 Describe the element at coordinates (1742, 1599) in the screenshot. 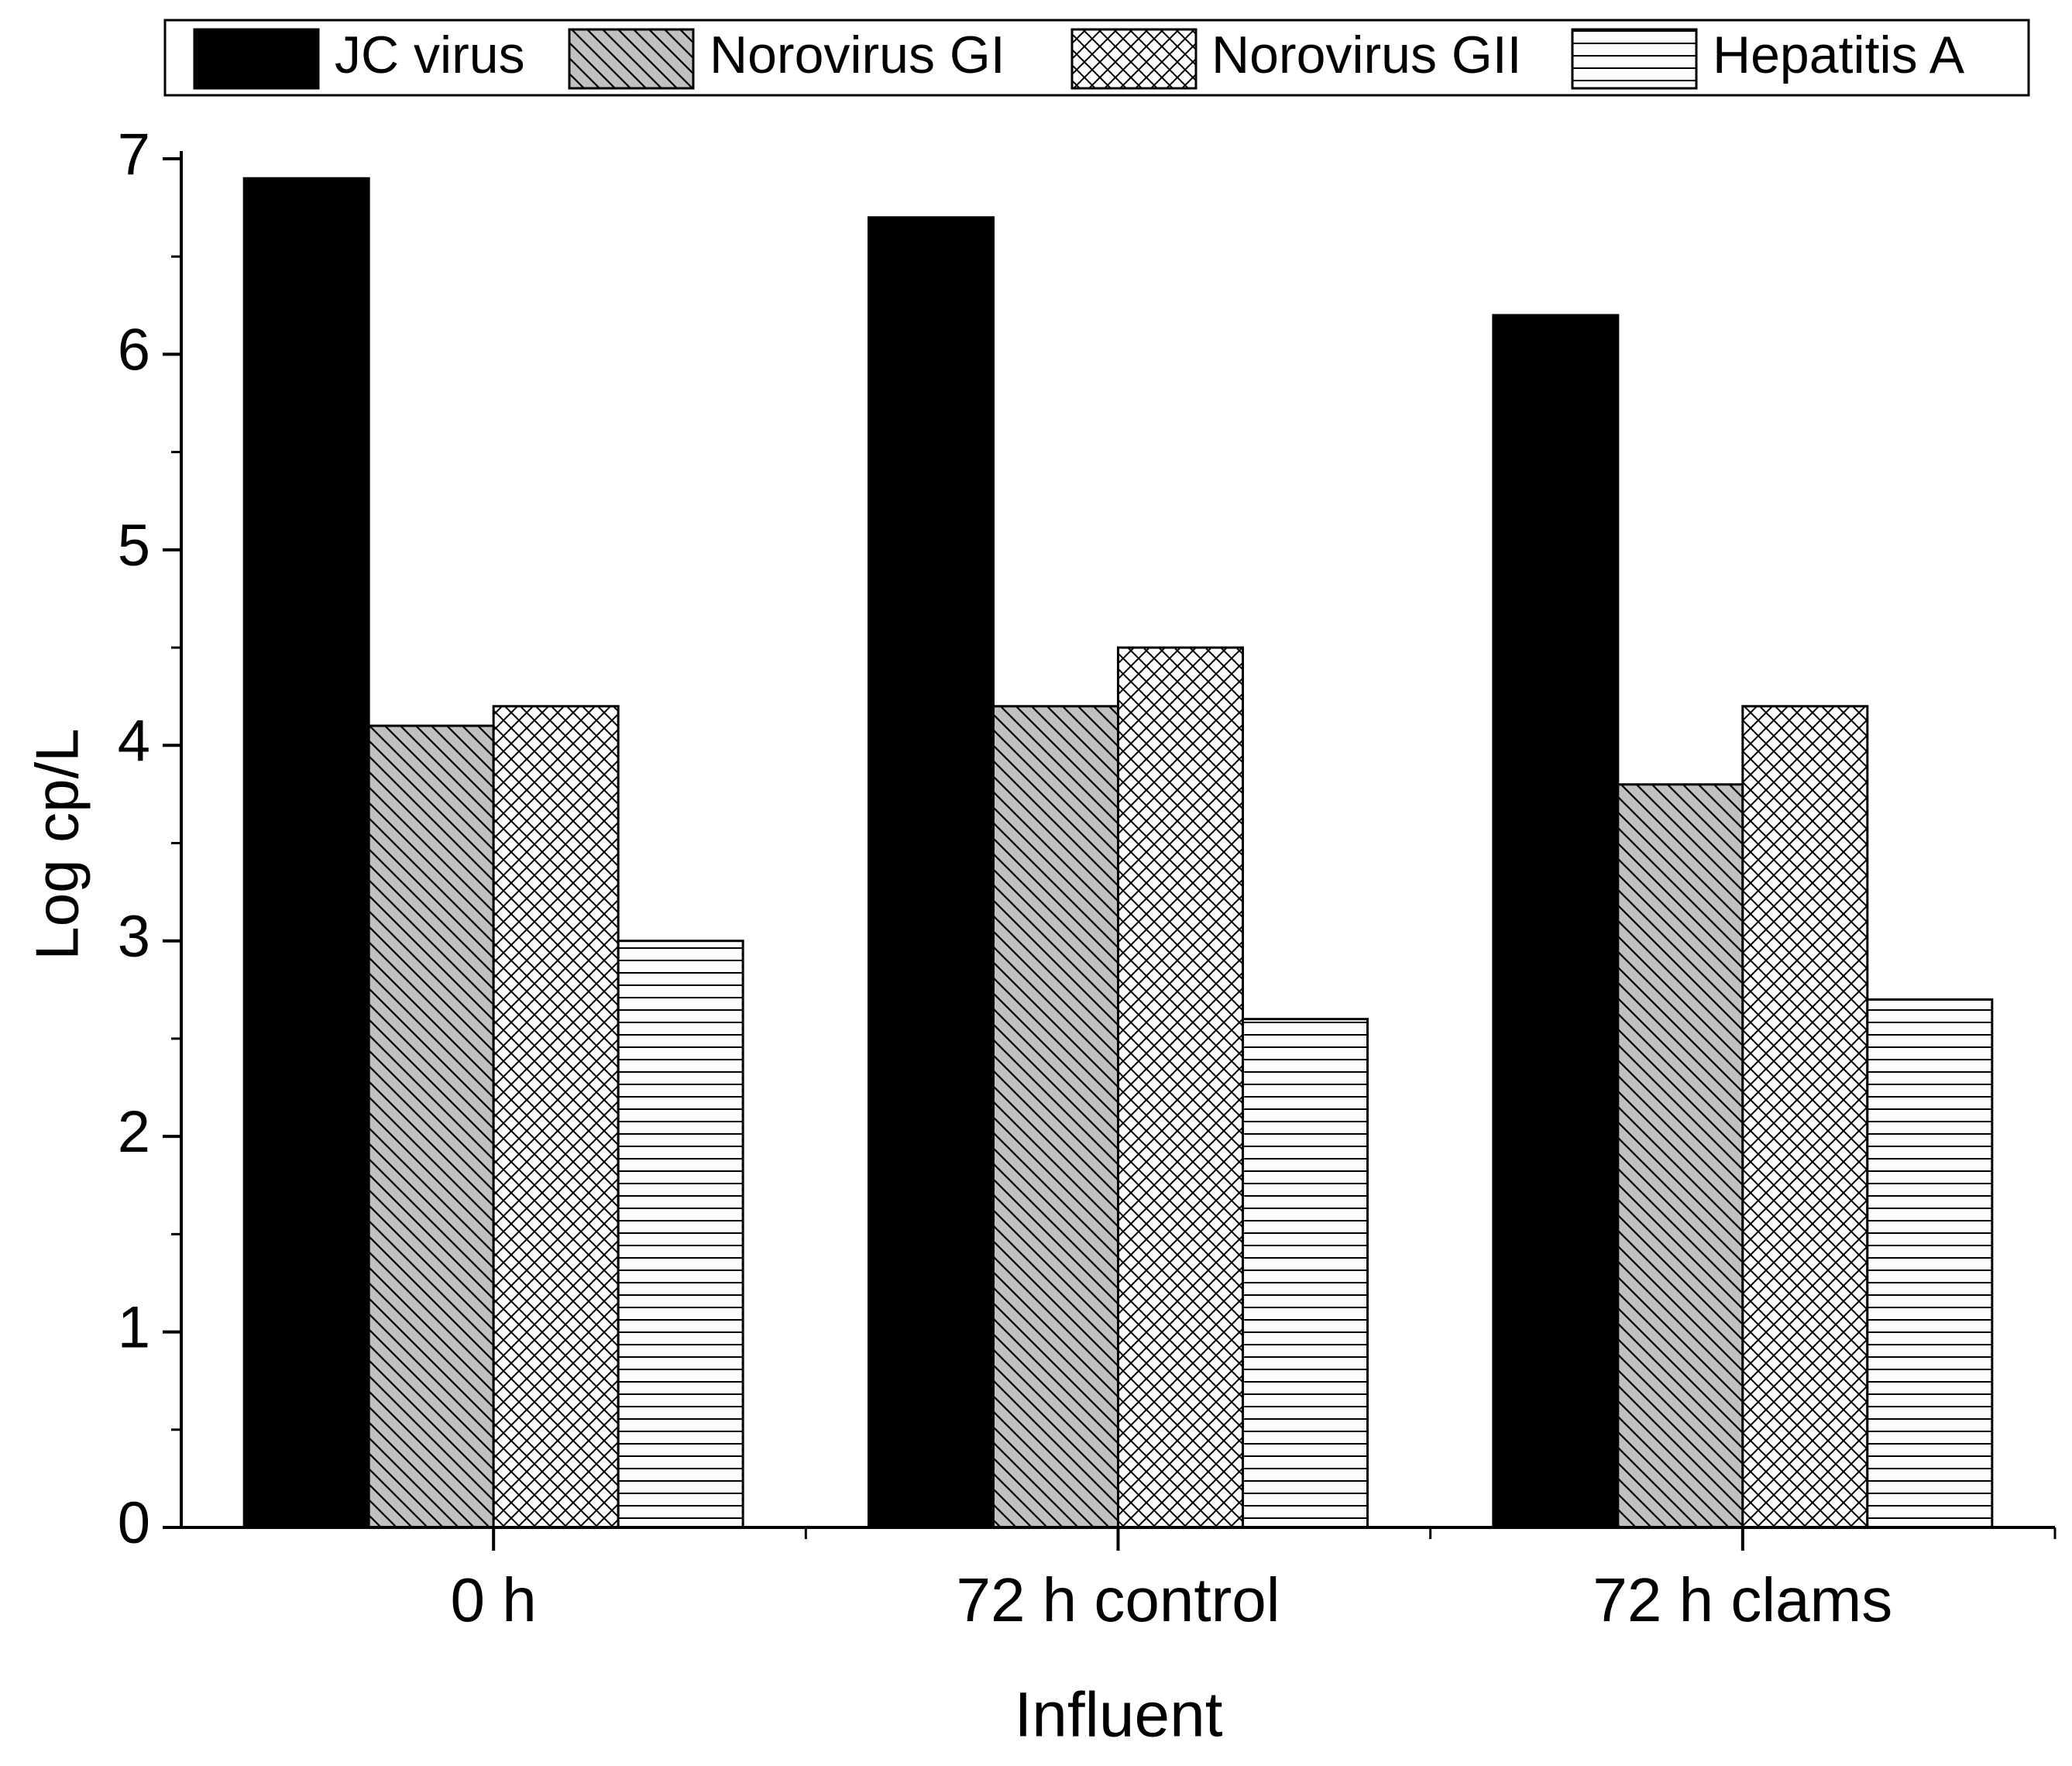

I see `x-tick-label: 72 h clams` at that location.